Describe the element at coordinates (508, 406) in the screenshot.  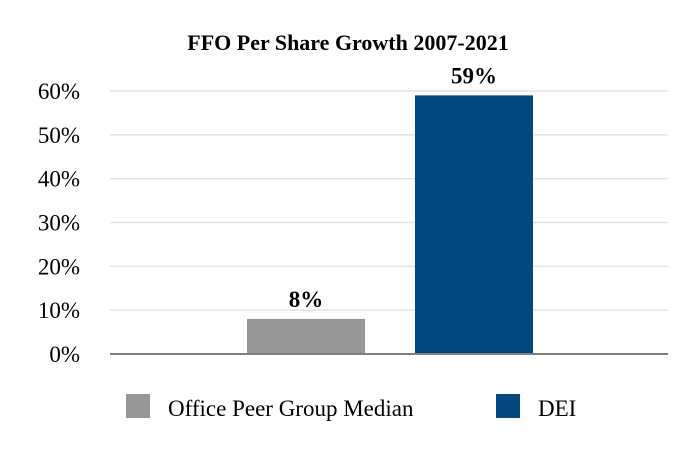
I see `legend-swatch-dei` at that location.